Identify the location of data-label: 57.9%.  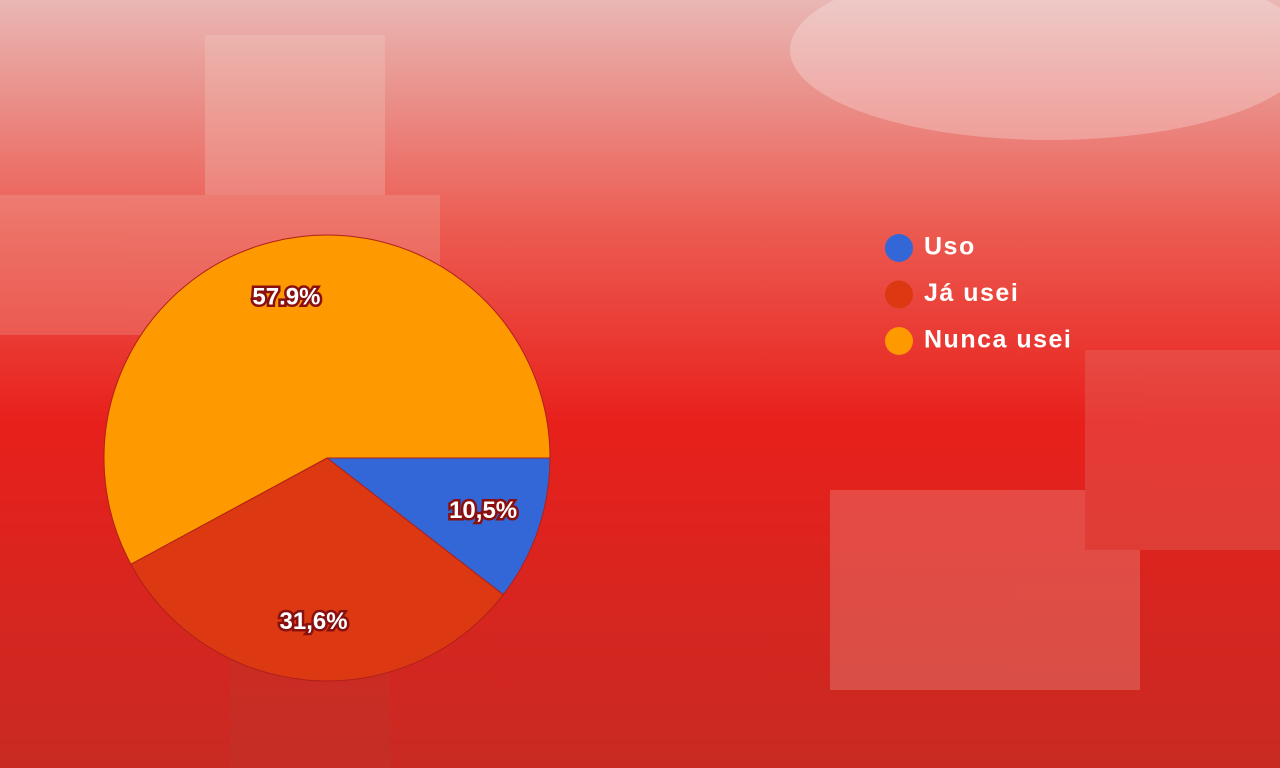
(286, 296).